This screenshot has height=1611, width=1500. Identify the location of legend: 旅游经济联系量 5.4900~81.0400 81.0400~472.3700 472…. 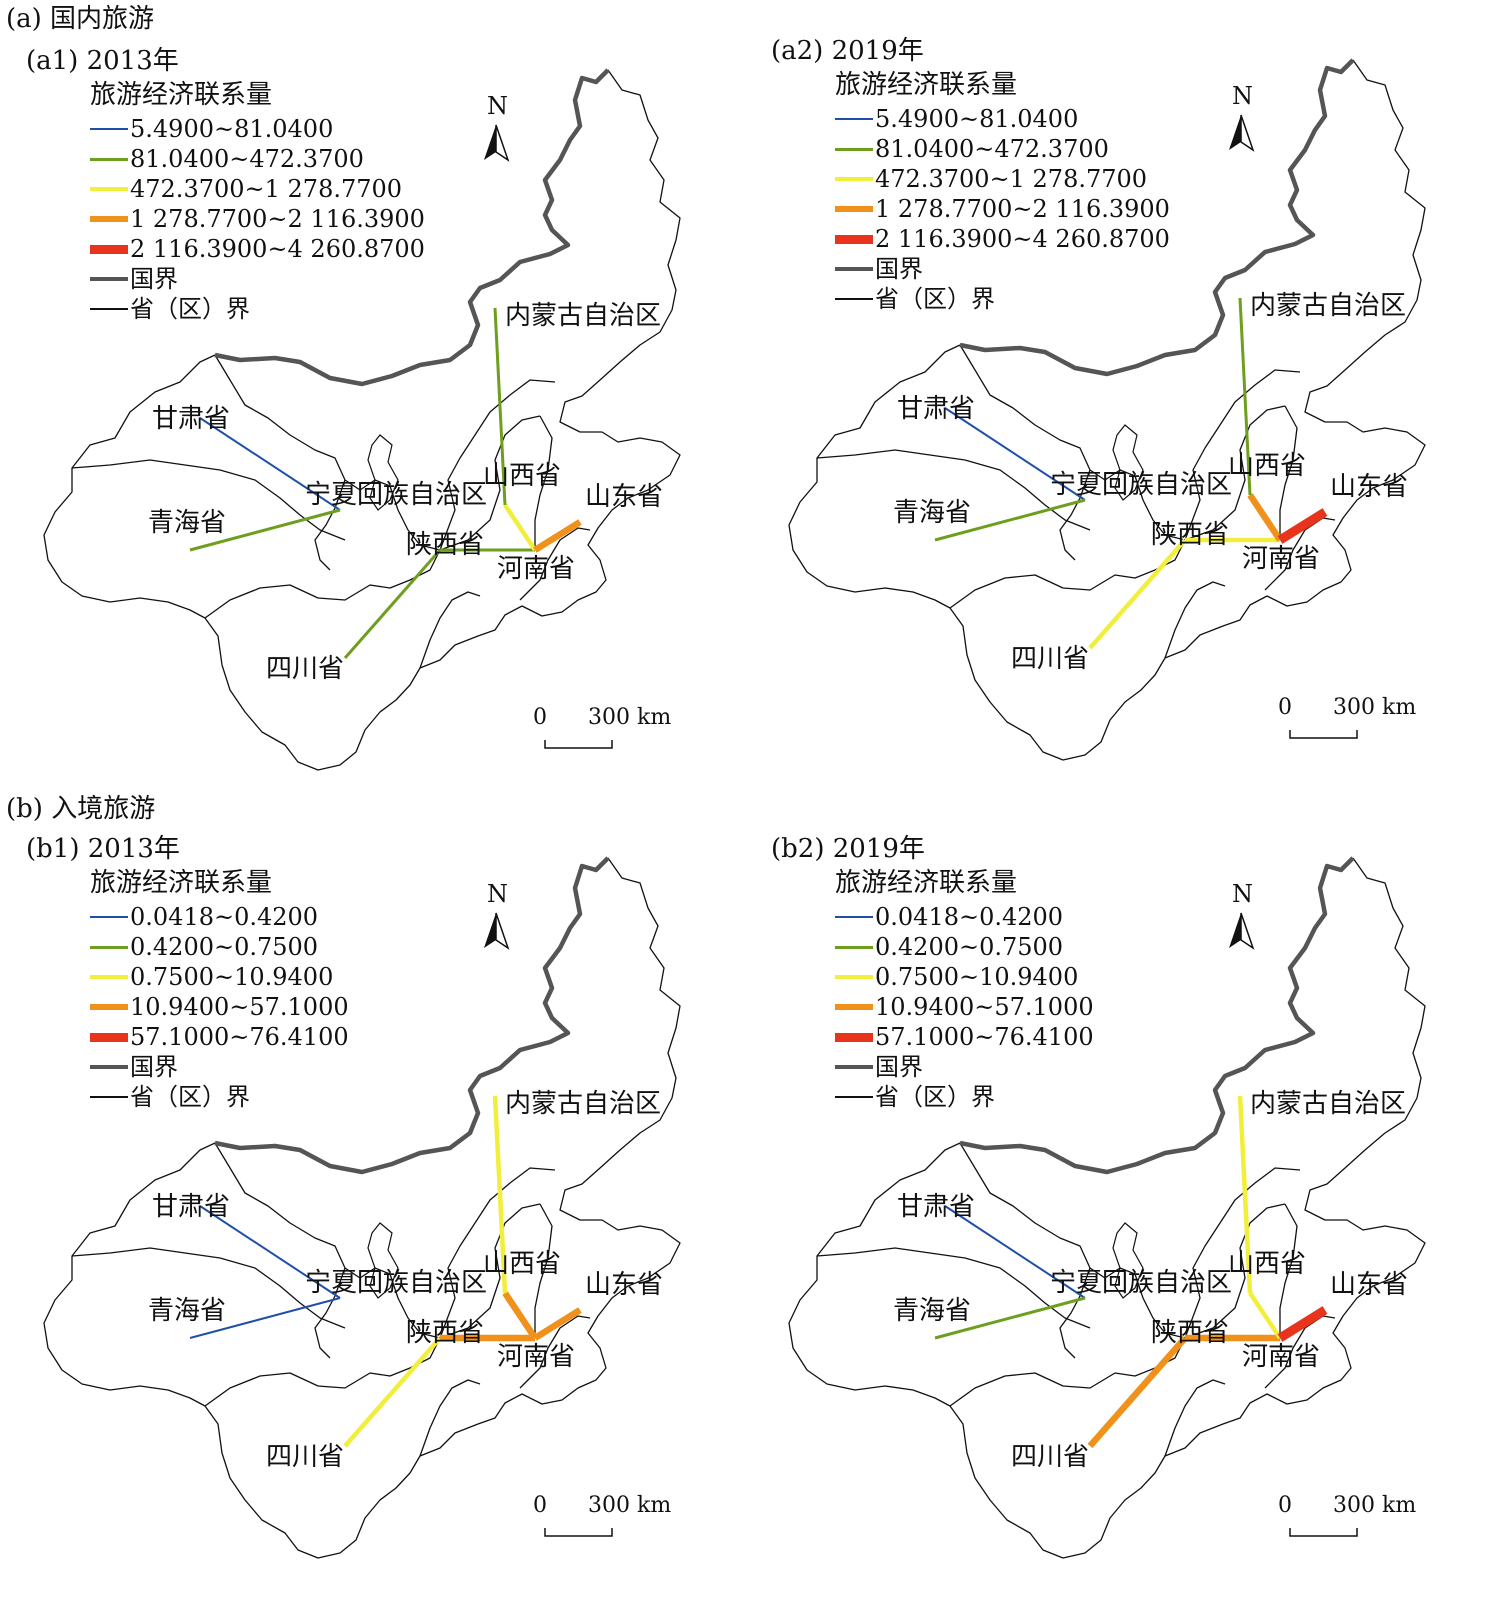
(257, 202).